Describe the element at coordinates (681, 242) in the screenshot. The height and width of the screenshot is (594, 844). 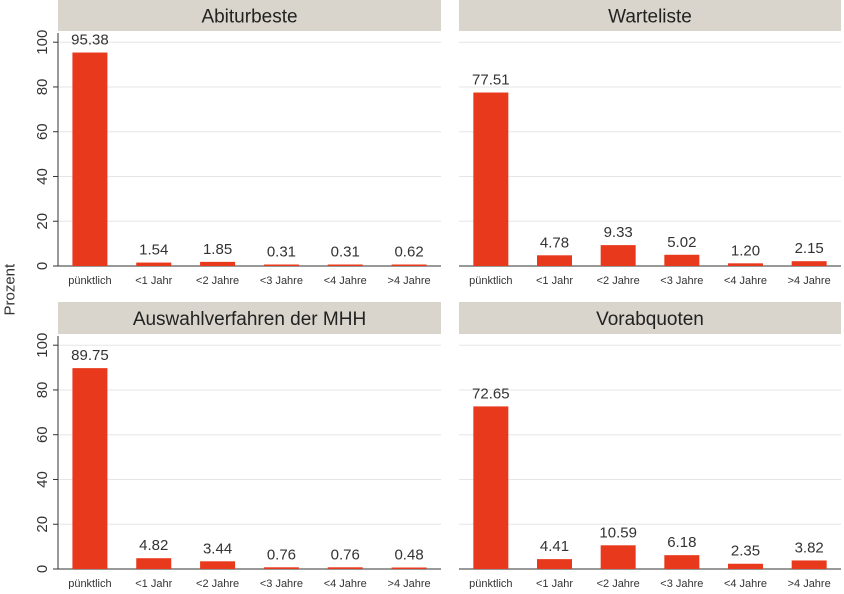
I see `data-label: 5.02` at that location.